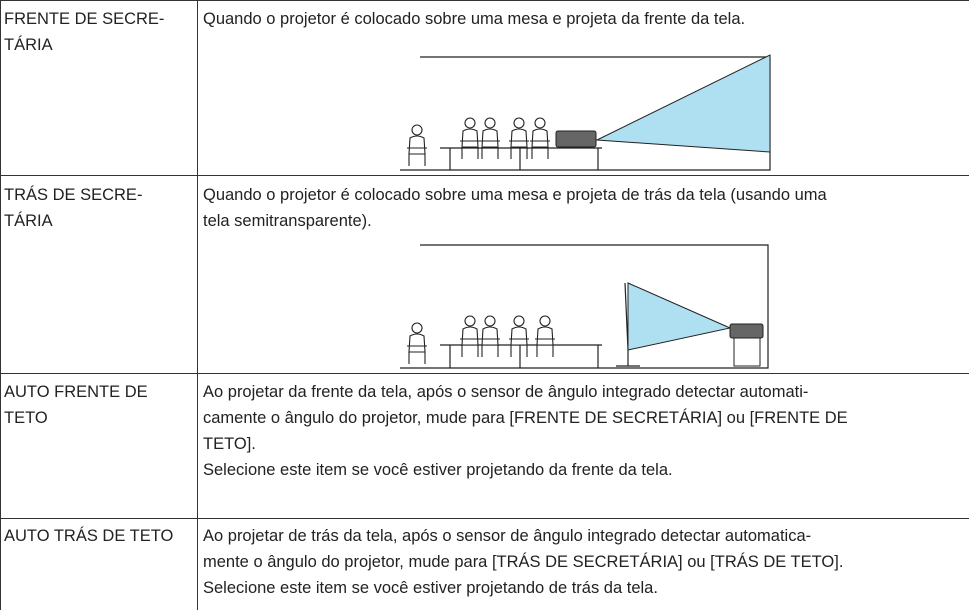 The height and width of the screenshot is (610, 969). What do you see at coordinates (88, 535) in the screenshot?
I see `row-label: AUTO TRÁS DE TETO` at bounding box center [88, 535].